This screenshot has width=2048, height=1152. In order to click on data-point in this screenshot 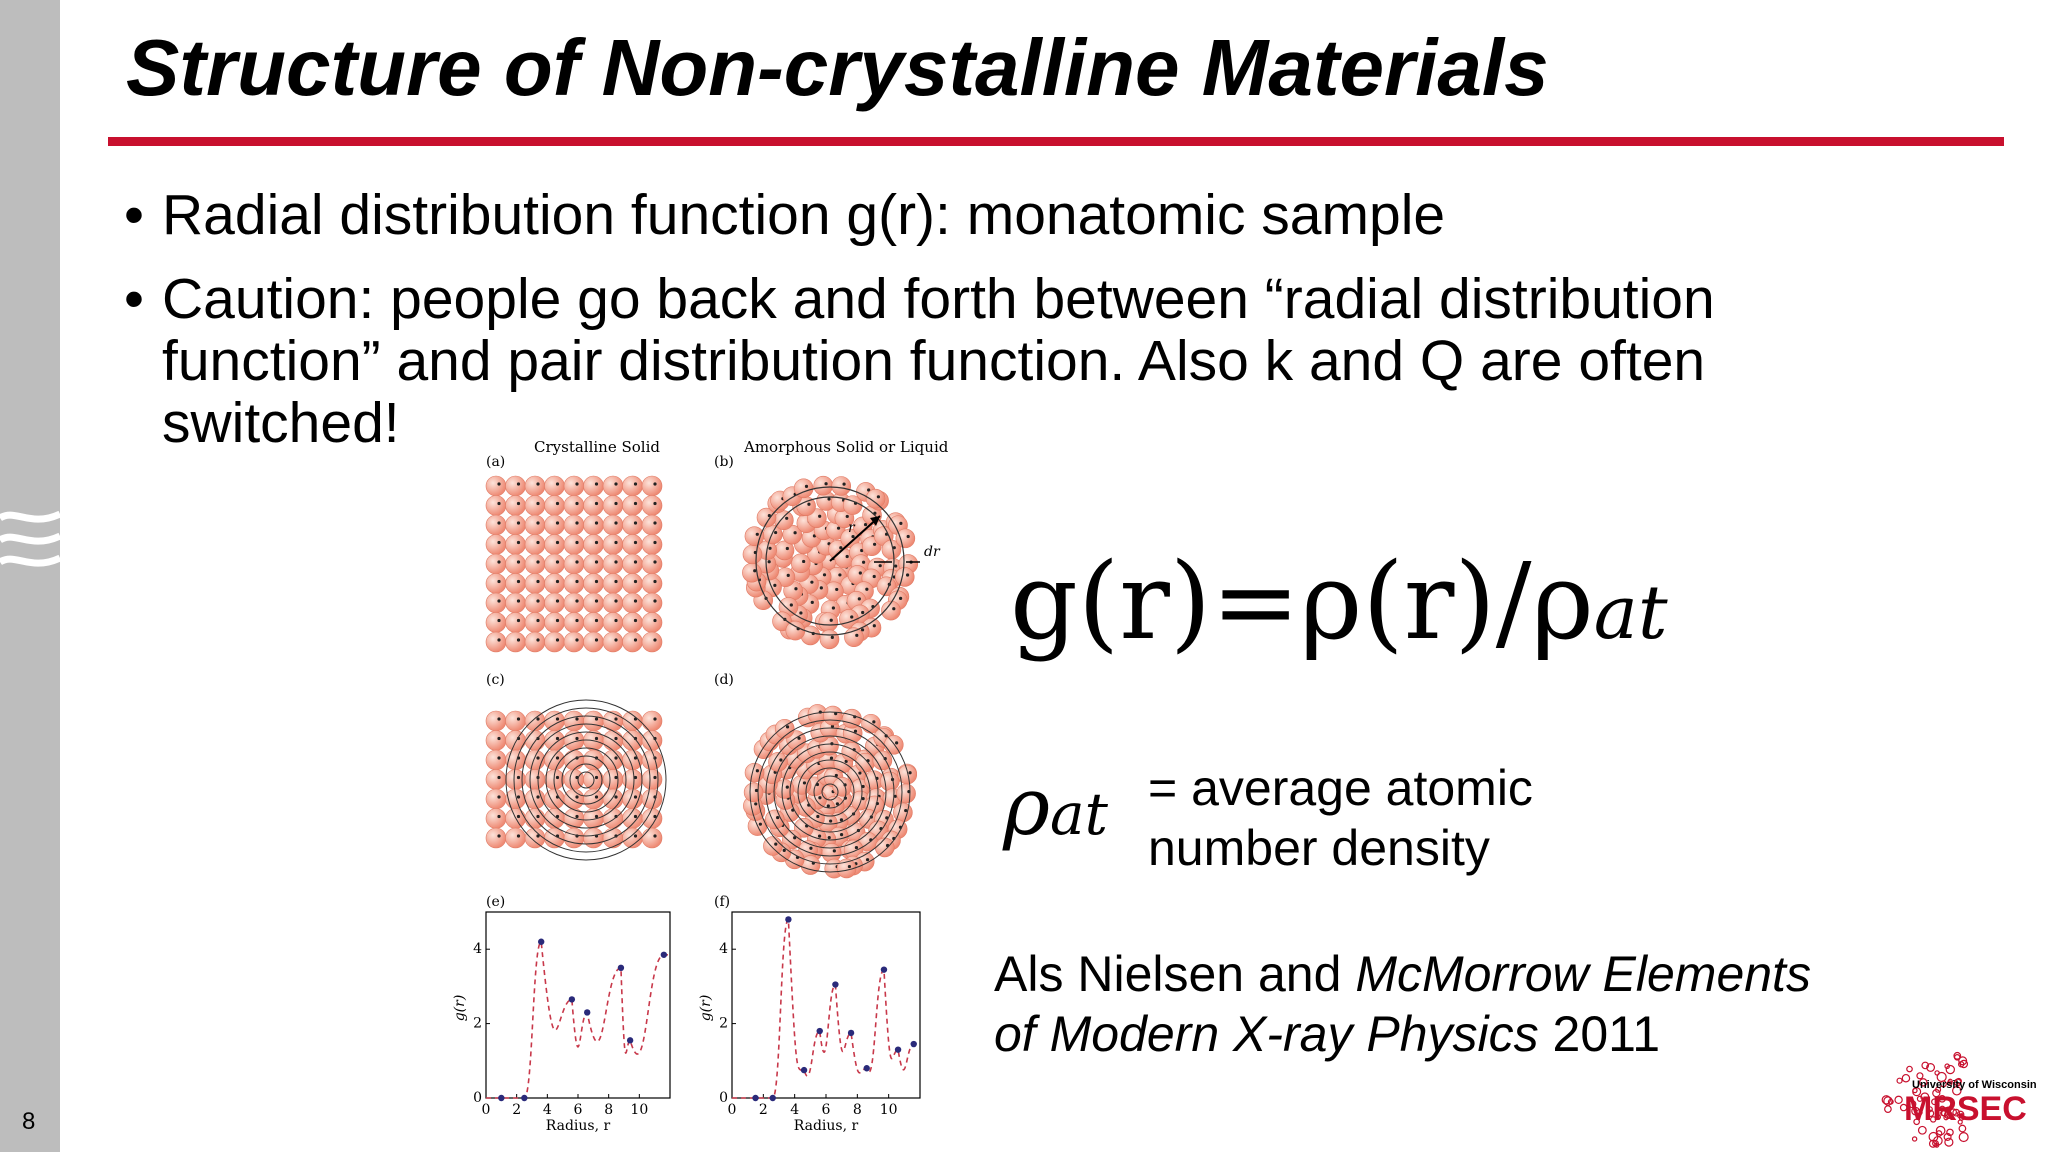, I will do `click(621, 967)`.